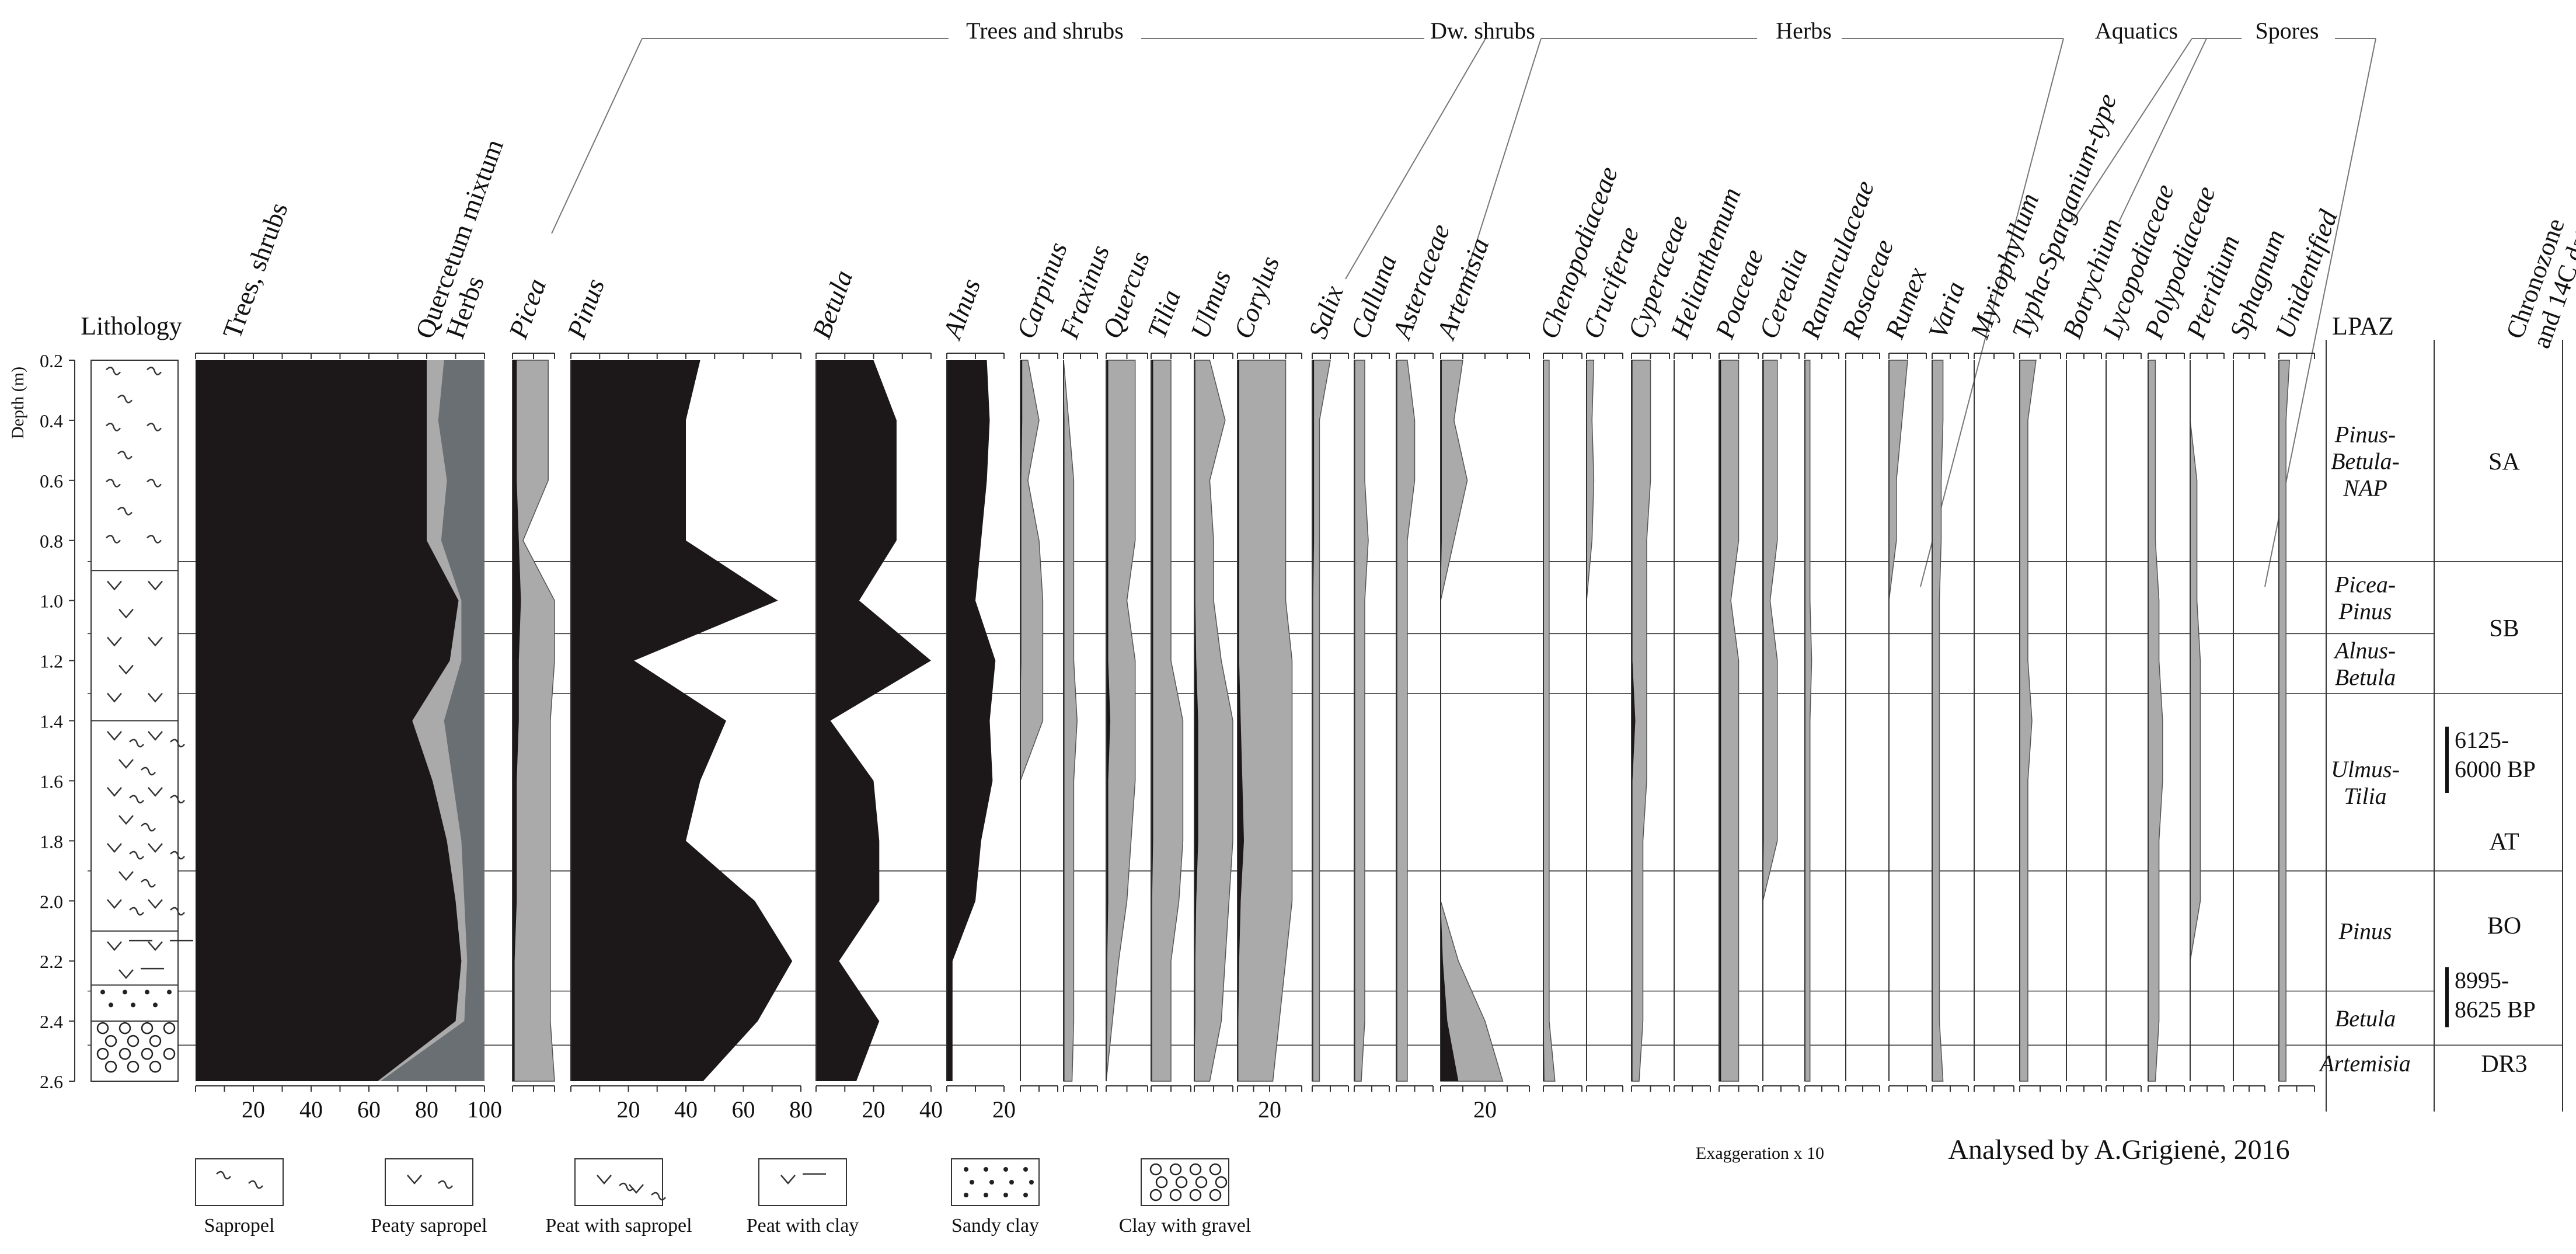  Describe the element at coordinates (1946, 684) in the screenshot. I see `taxon-varia: Varia` at that location.